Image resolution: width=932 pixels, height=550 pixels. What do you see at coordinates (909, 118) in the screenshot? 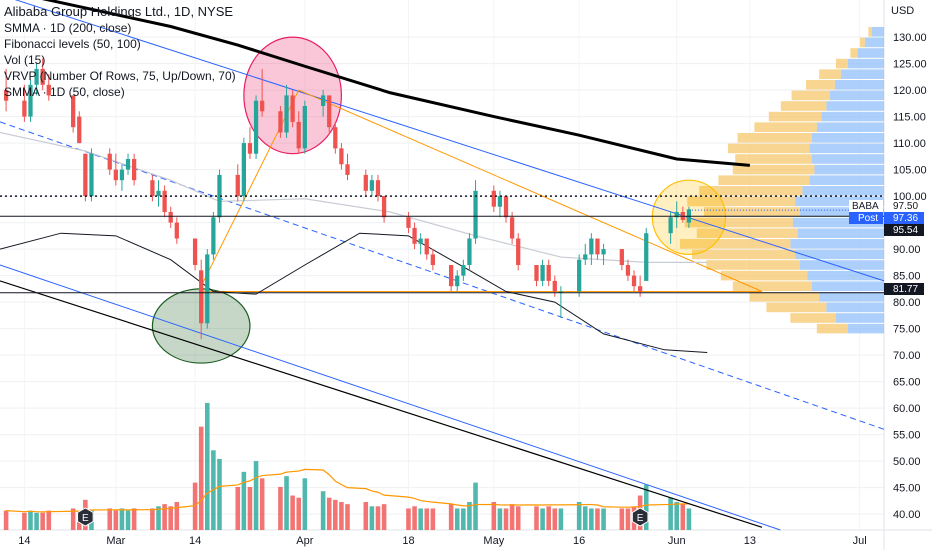
I see `price-tick-label: 115.00` at bounding box center [909, 118].